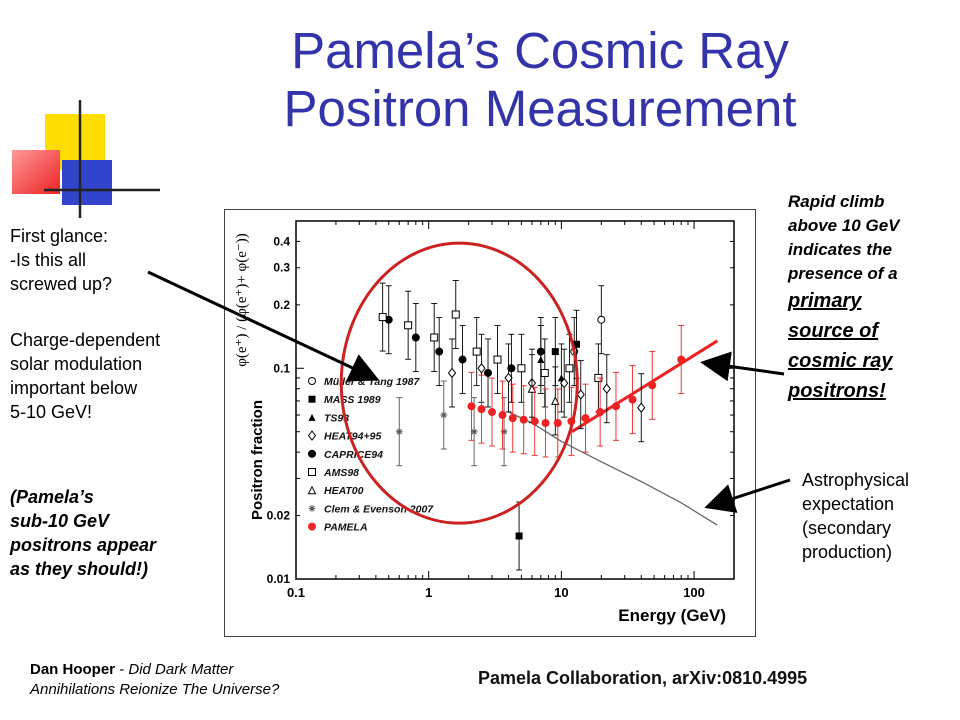 The image size is (960, 720). I want to click on note-line: important below, so click(74, 388).